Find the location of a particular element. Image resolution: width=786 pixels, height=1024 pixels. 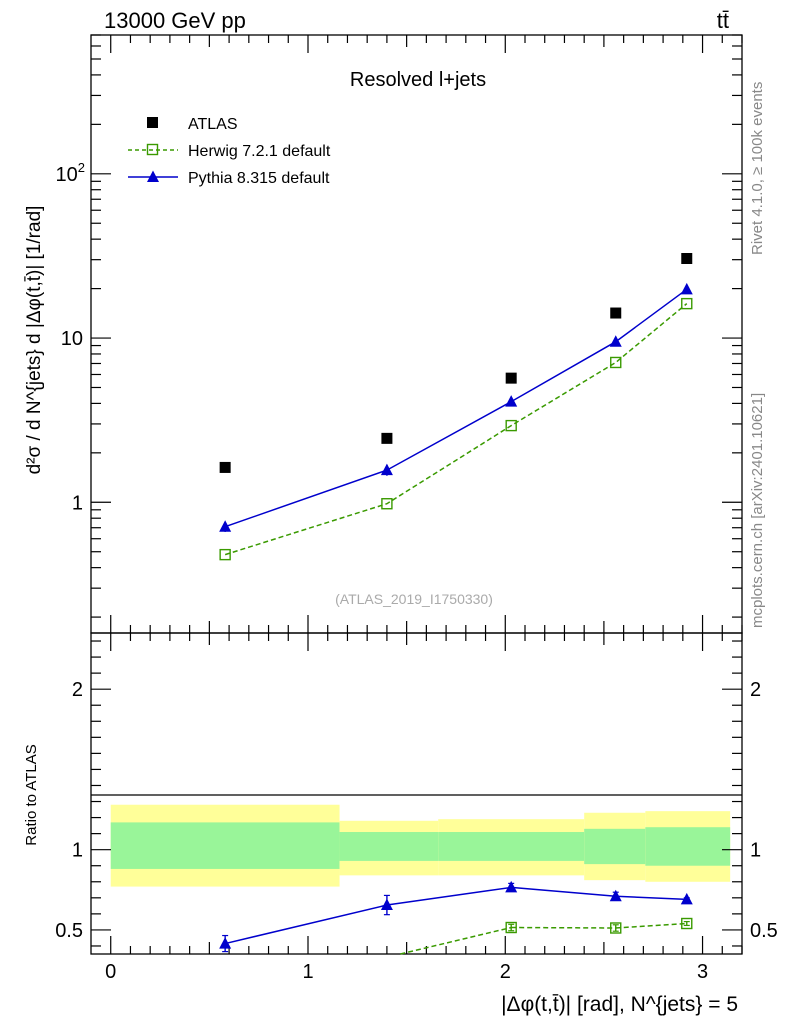

x-tick-label: 2 is located at coordinates (505, 972).